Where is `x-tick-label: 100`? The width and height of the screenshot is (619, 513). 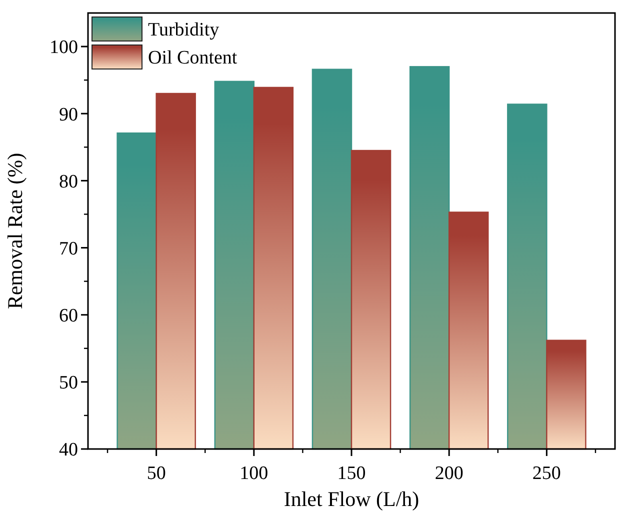
x-tick-label: 100 is located at coordinates (254, 473).